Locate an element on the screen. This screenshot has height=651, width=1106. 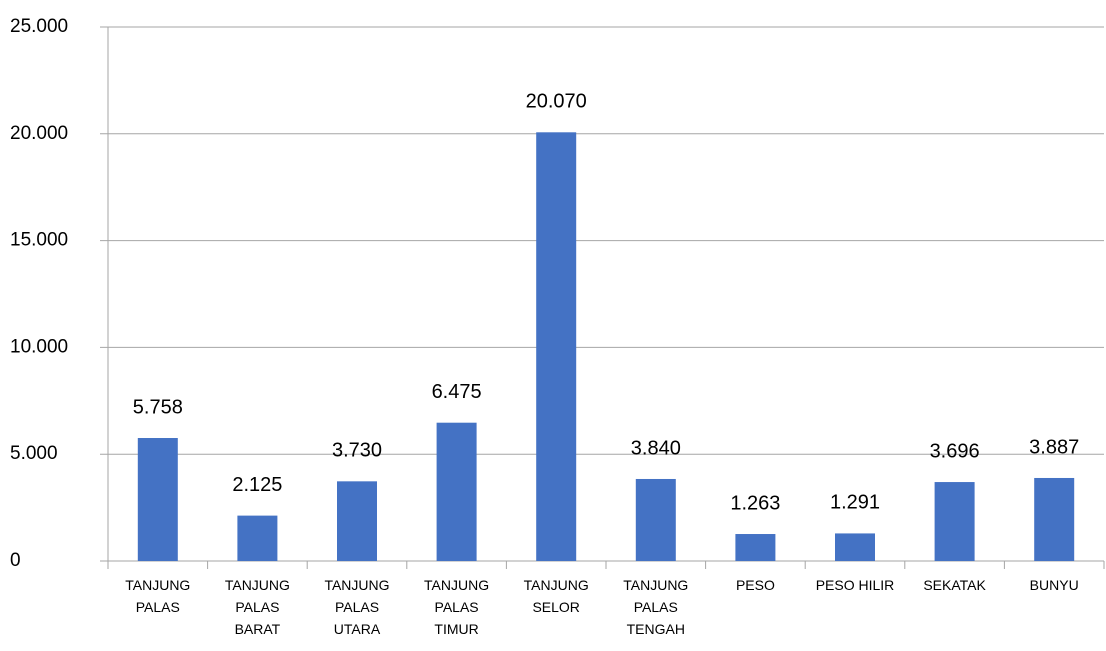
x-tick-label: TANJUNG SELOR is located at coordinates (556, 596).